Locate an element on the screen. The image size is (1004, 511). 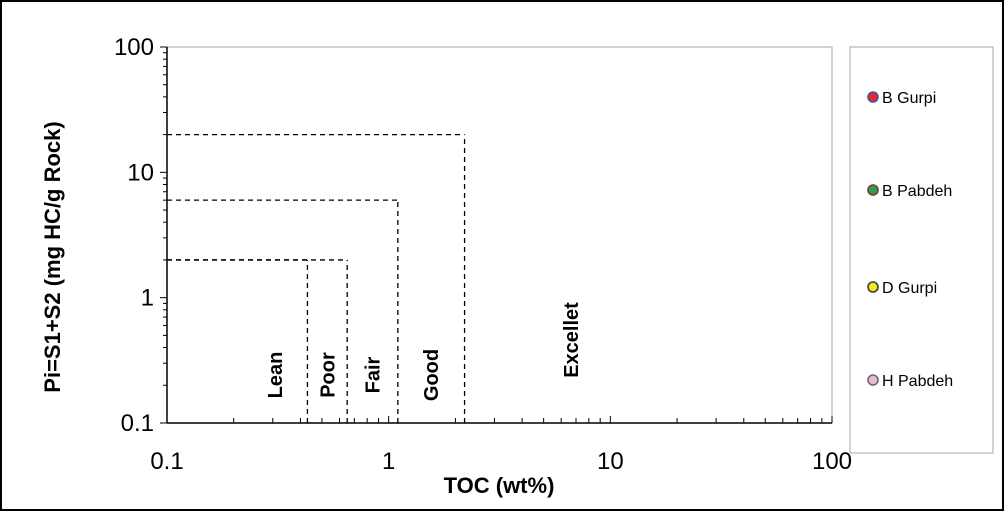
zone-labels: Lean Poor Fair Good Excellet is located at coordinates (424, 351).